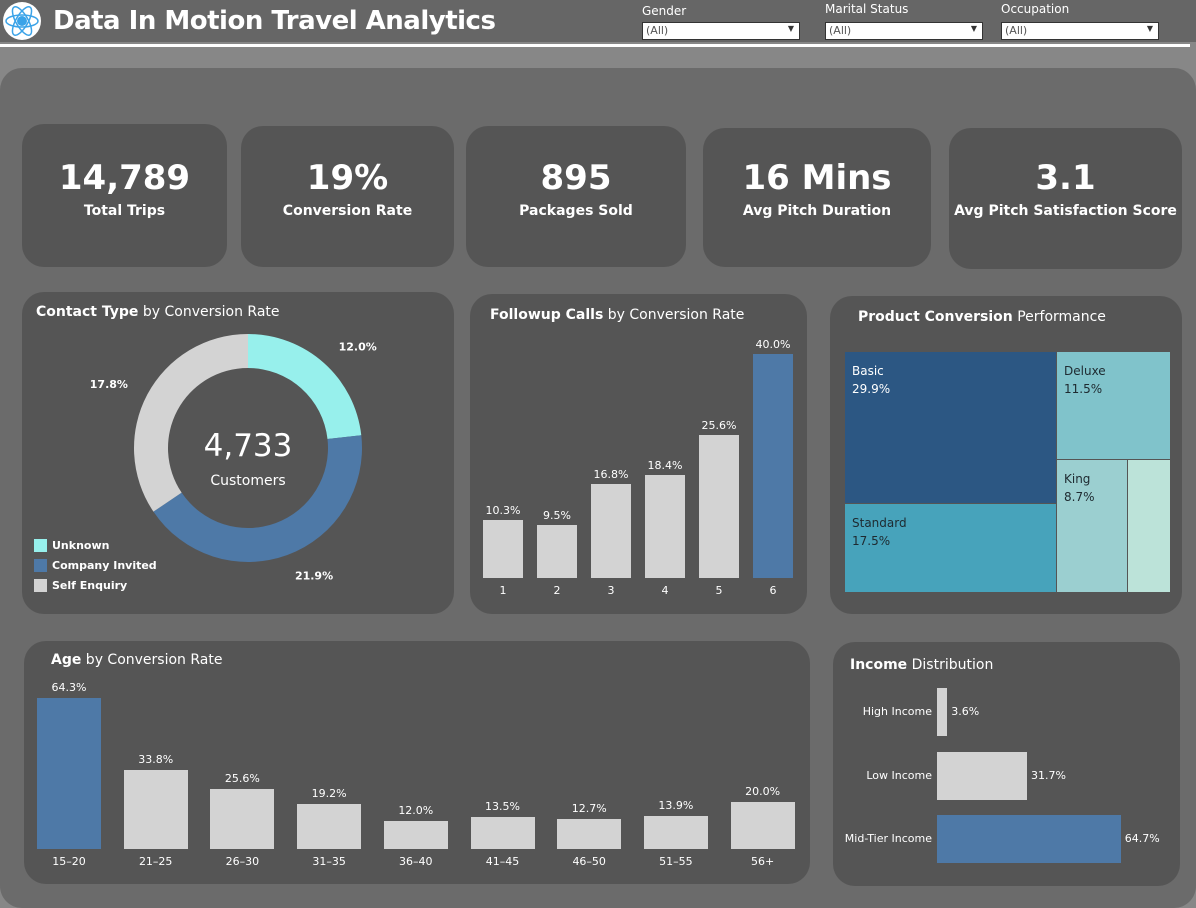 Image resolution: width=1196 pixels, height=908 pixels. I want to click on legend-label: Self Enquiry, so click(90, 585).